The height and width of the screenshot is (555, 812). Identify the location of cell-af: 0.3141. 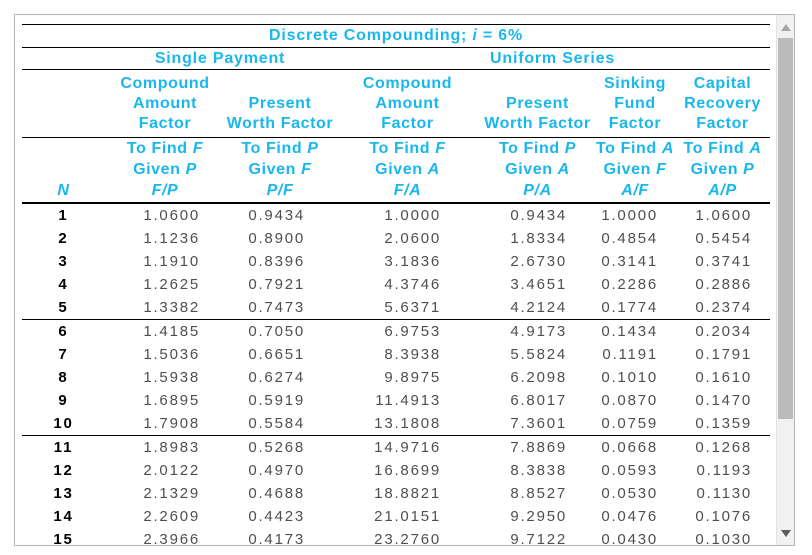
(629, 261).